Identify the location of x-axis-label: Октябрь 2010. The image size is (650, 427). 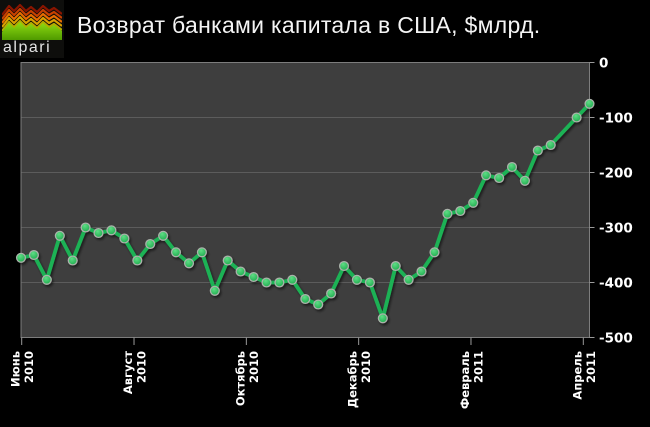
(247, 378).